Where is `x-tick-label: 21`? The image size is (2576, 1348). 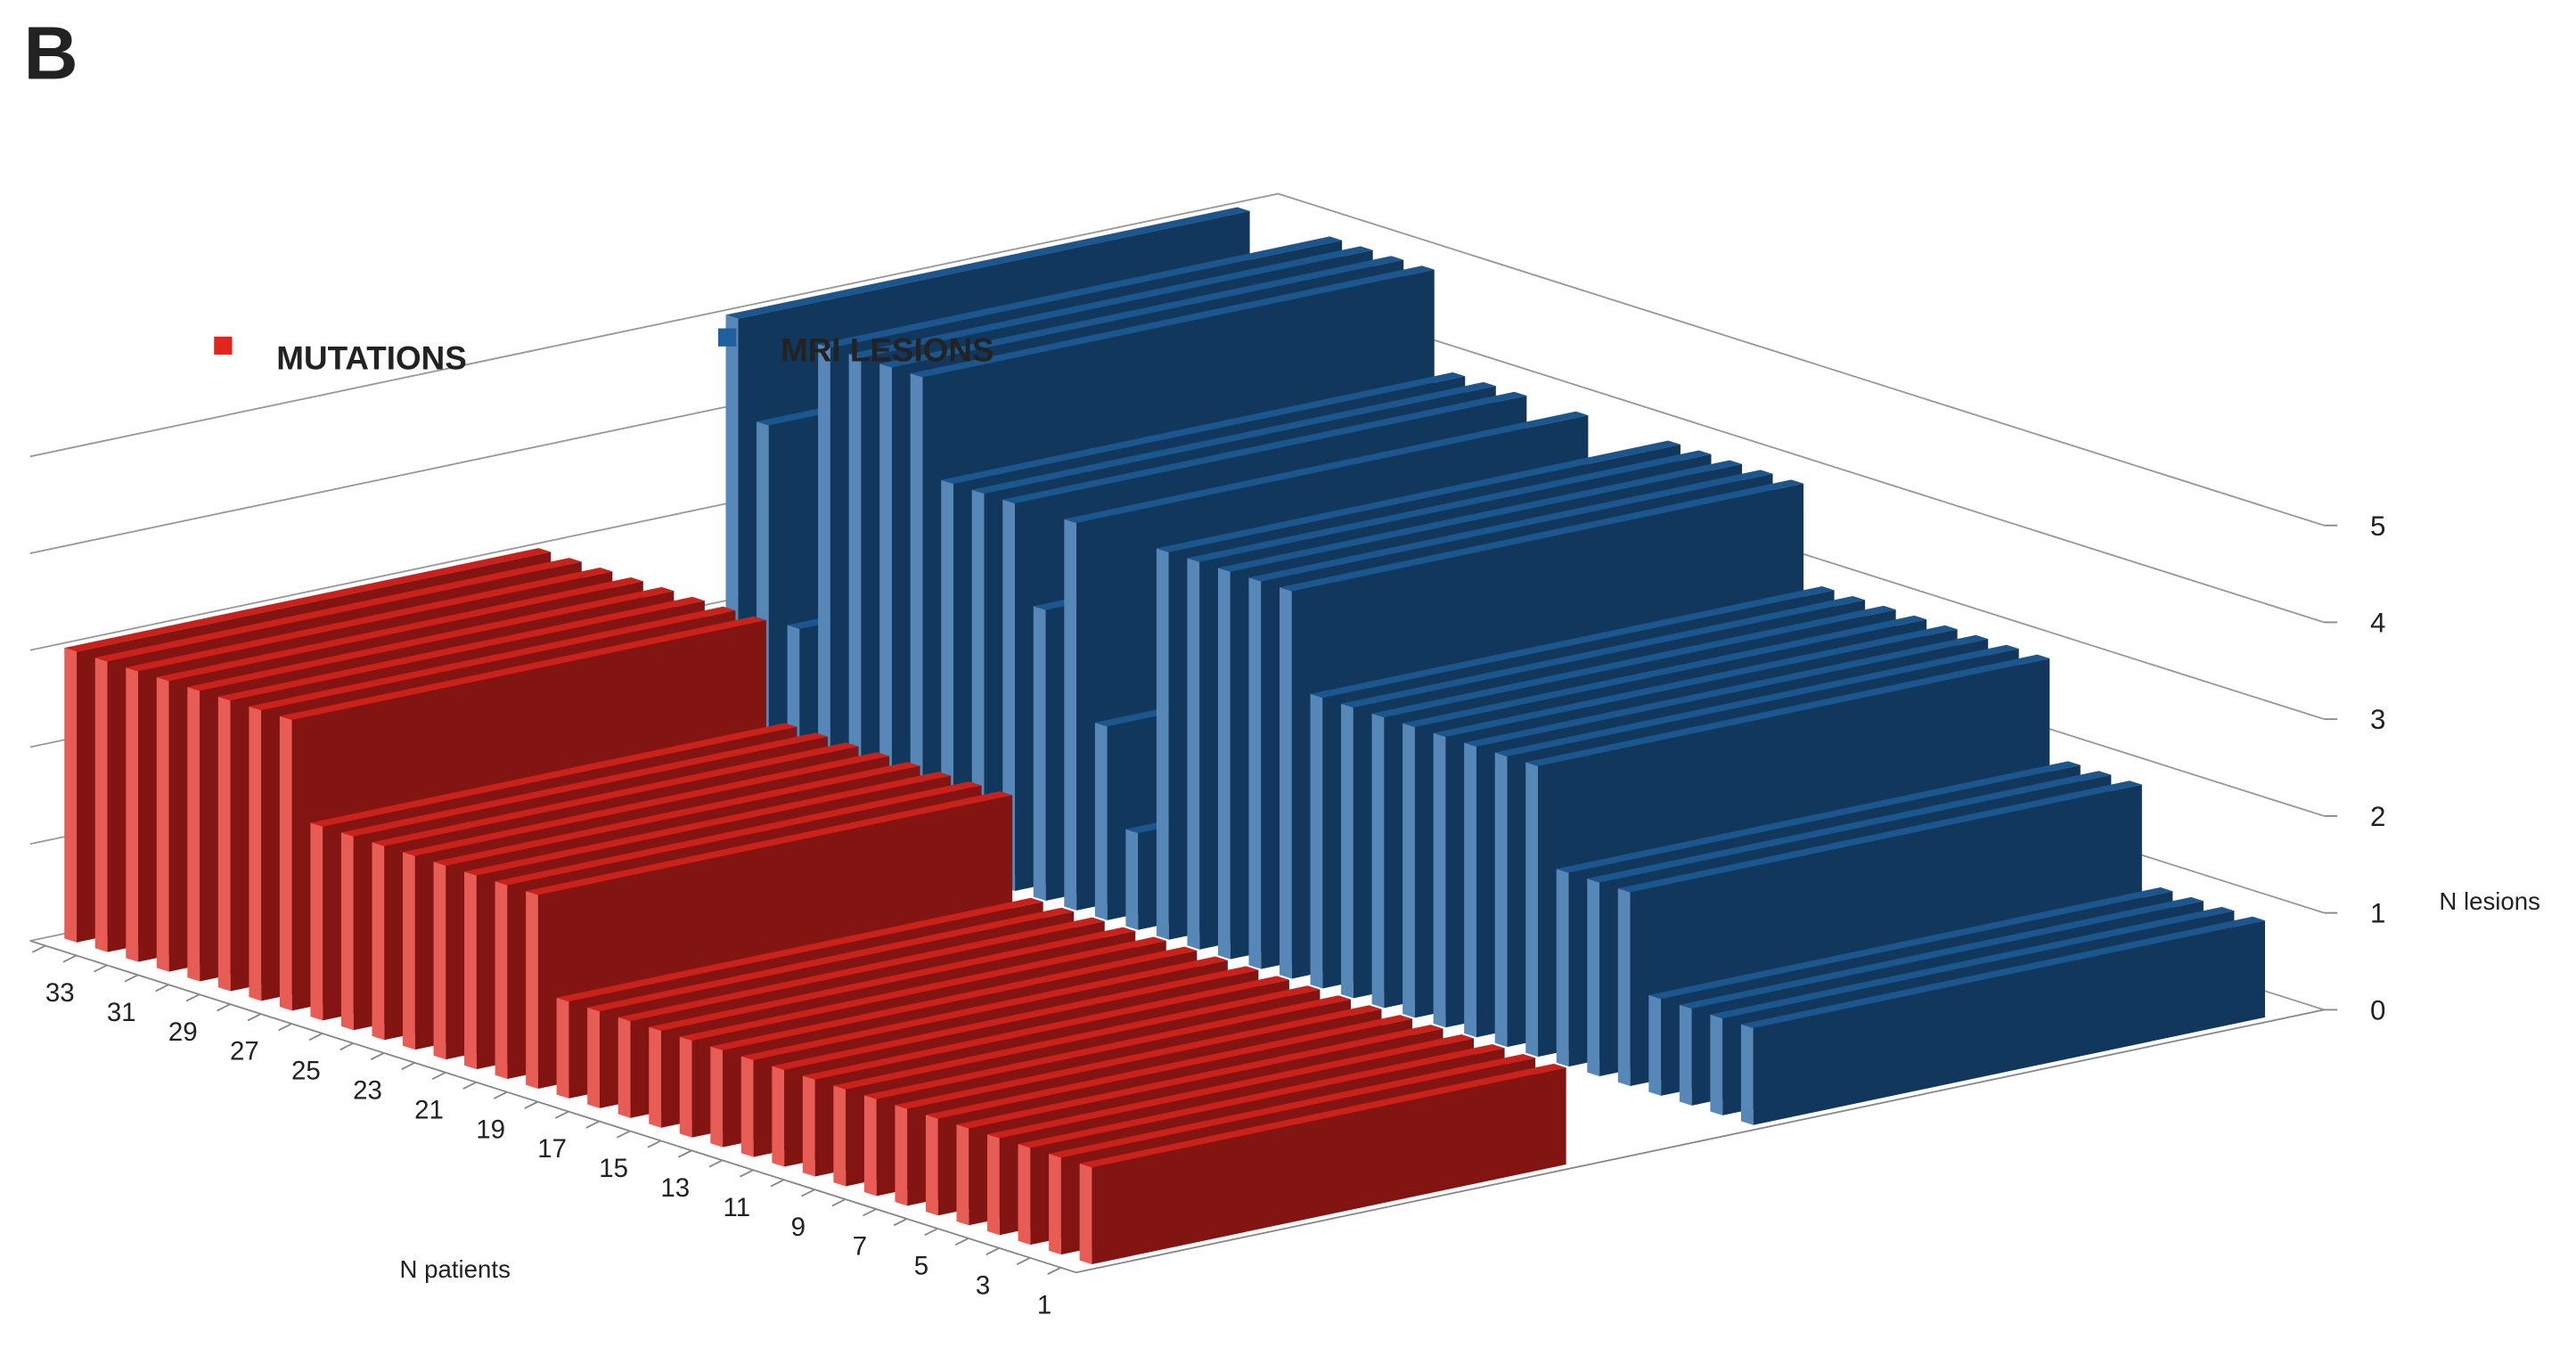
x-tick-label: 21 is located at coordinates (429, 1109).